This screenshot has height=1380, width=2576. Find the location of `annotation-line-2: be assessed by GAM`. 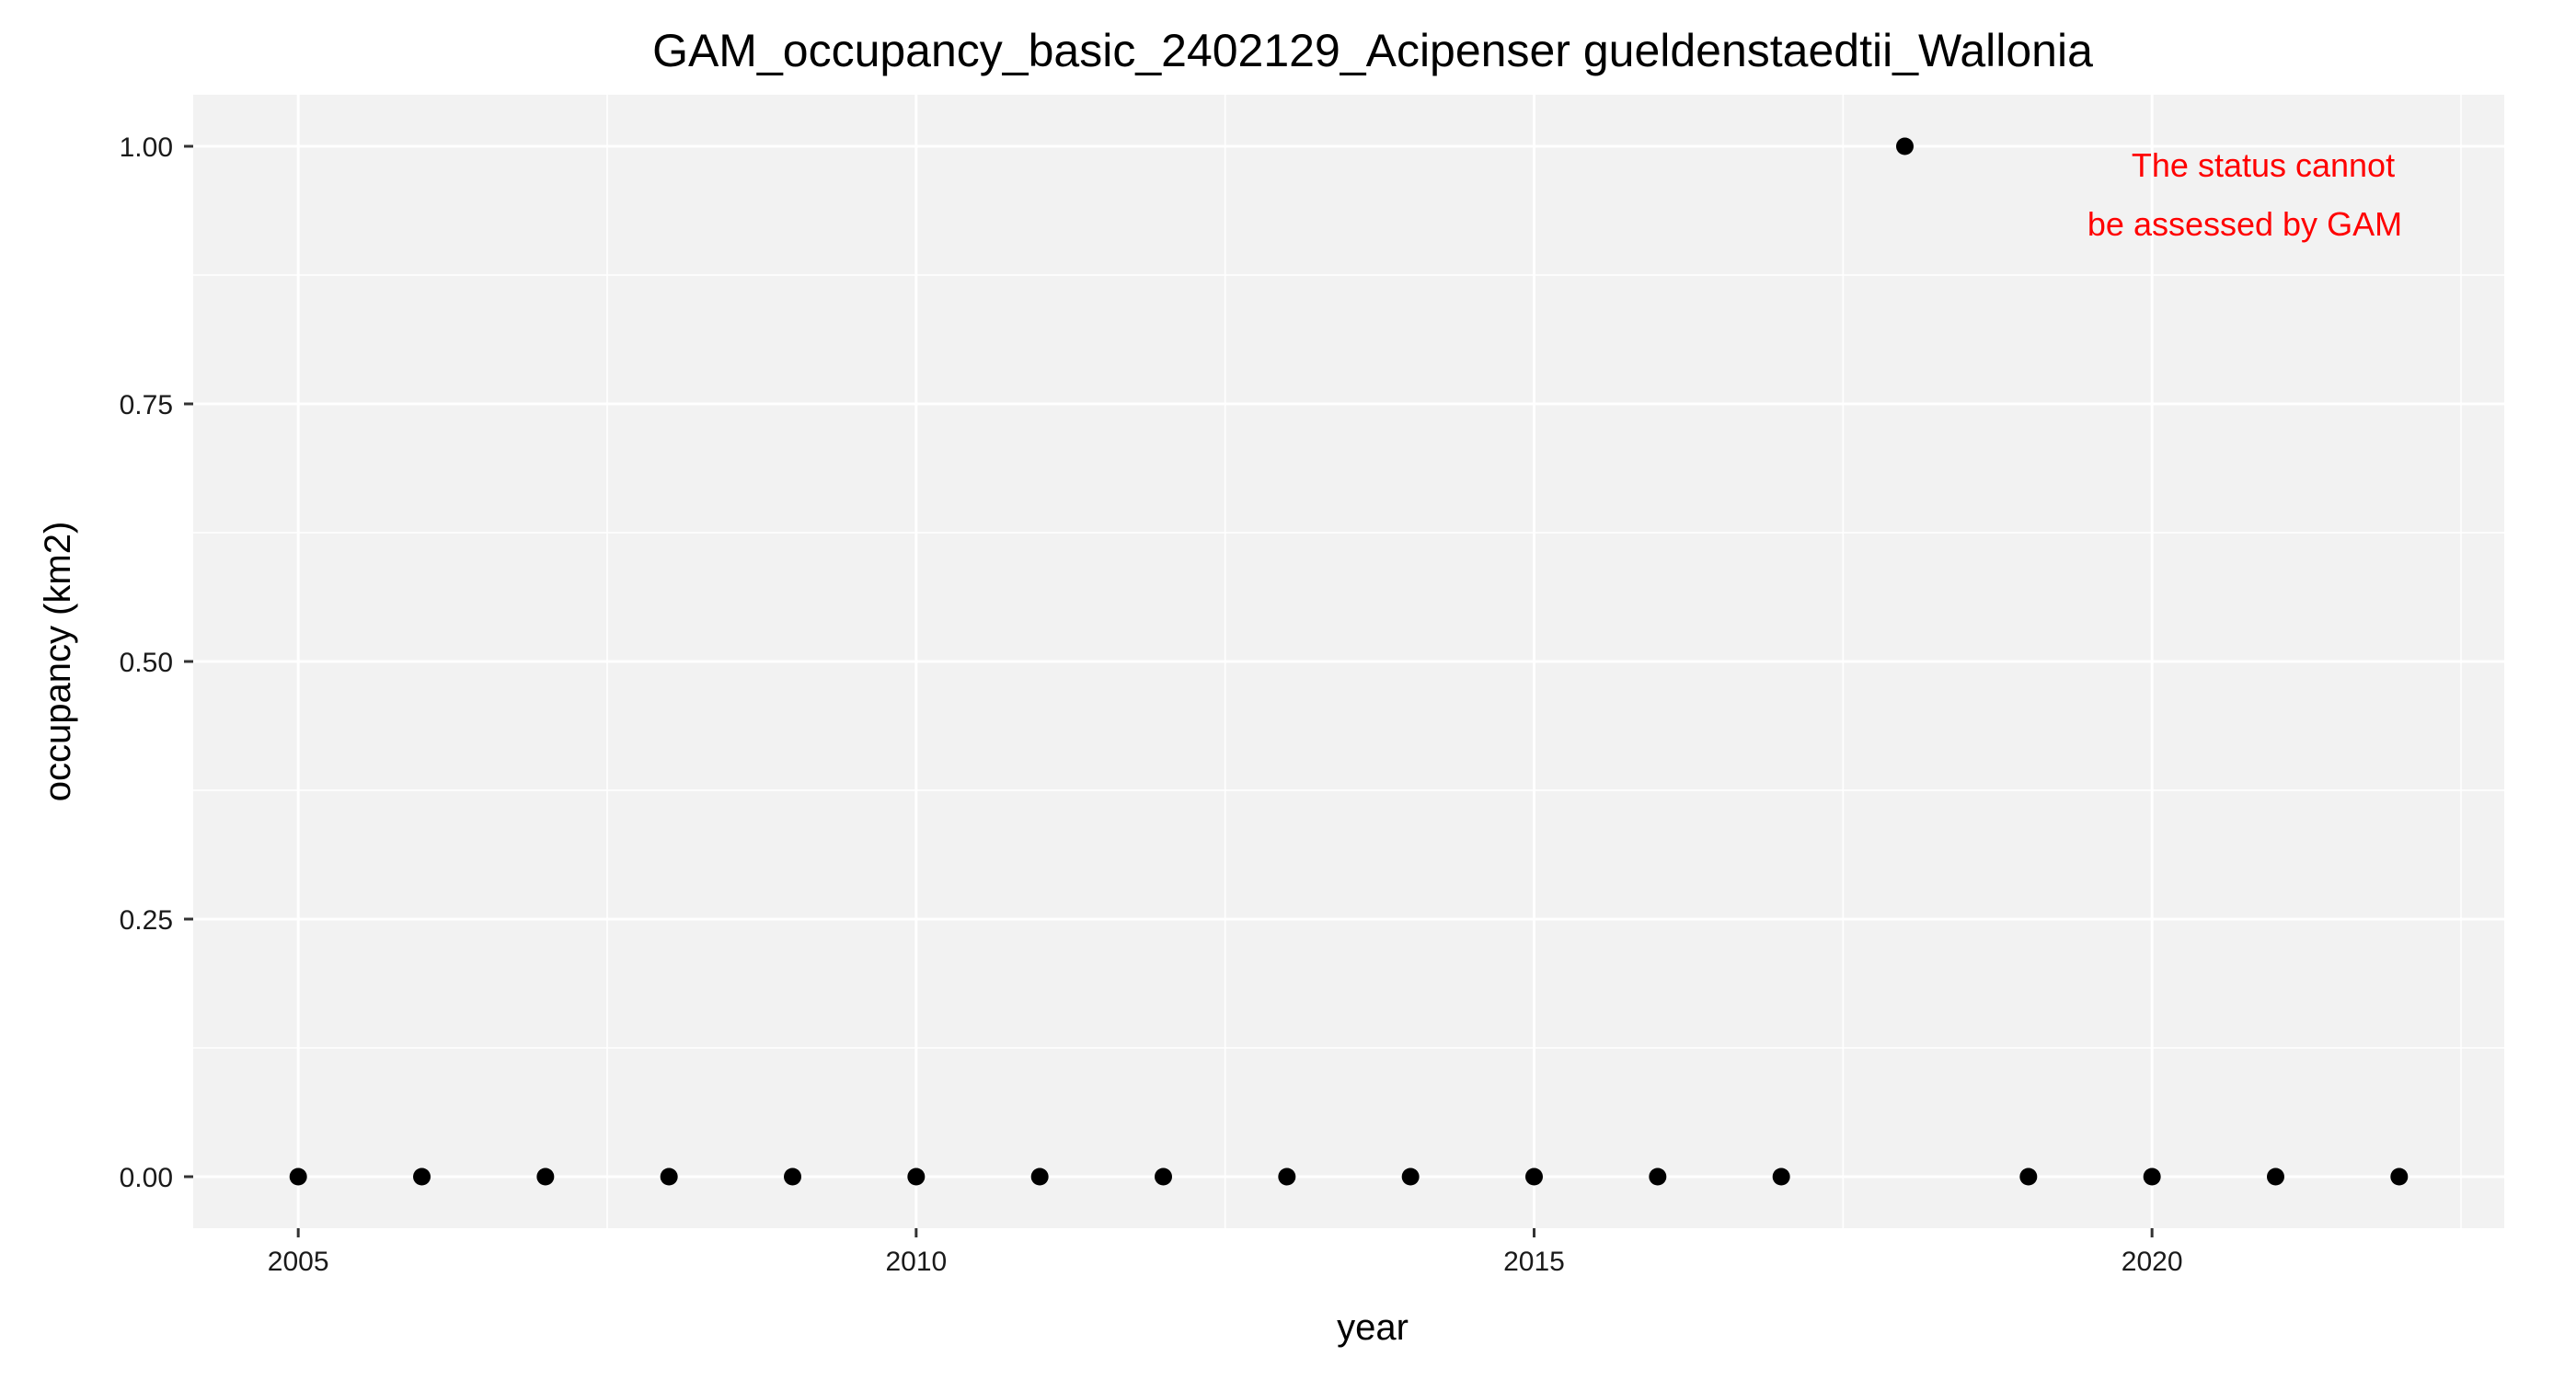

annotation-line-2: be assessed by GAM is located at coordinates (2244, 224).